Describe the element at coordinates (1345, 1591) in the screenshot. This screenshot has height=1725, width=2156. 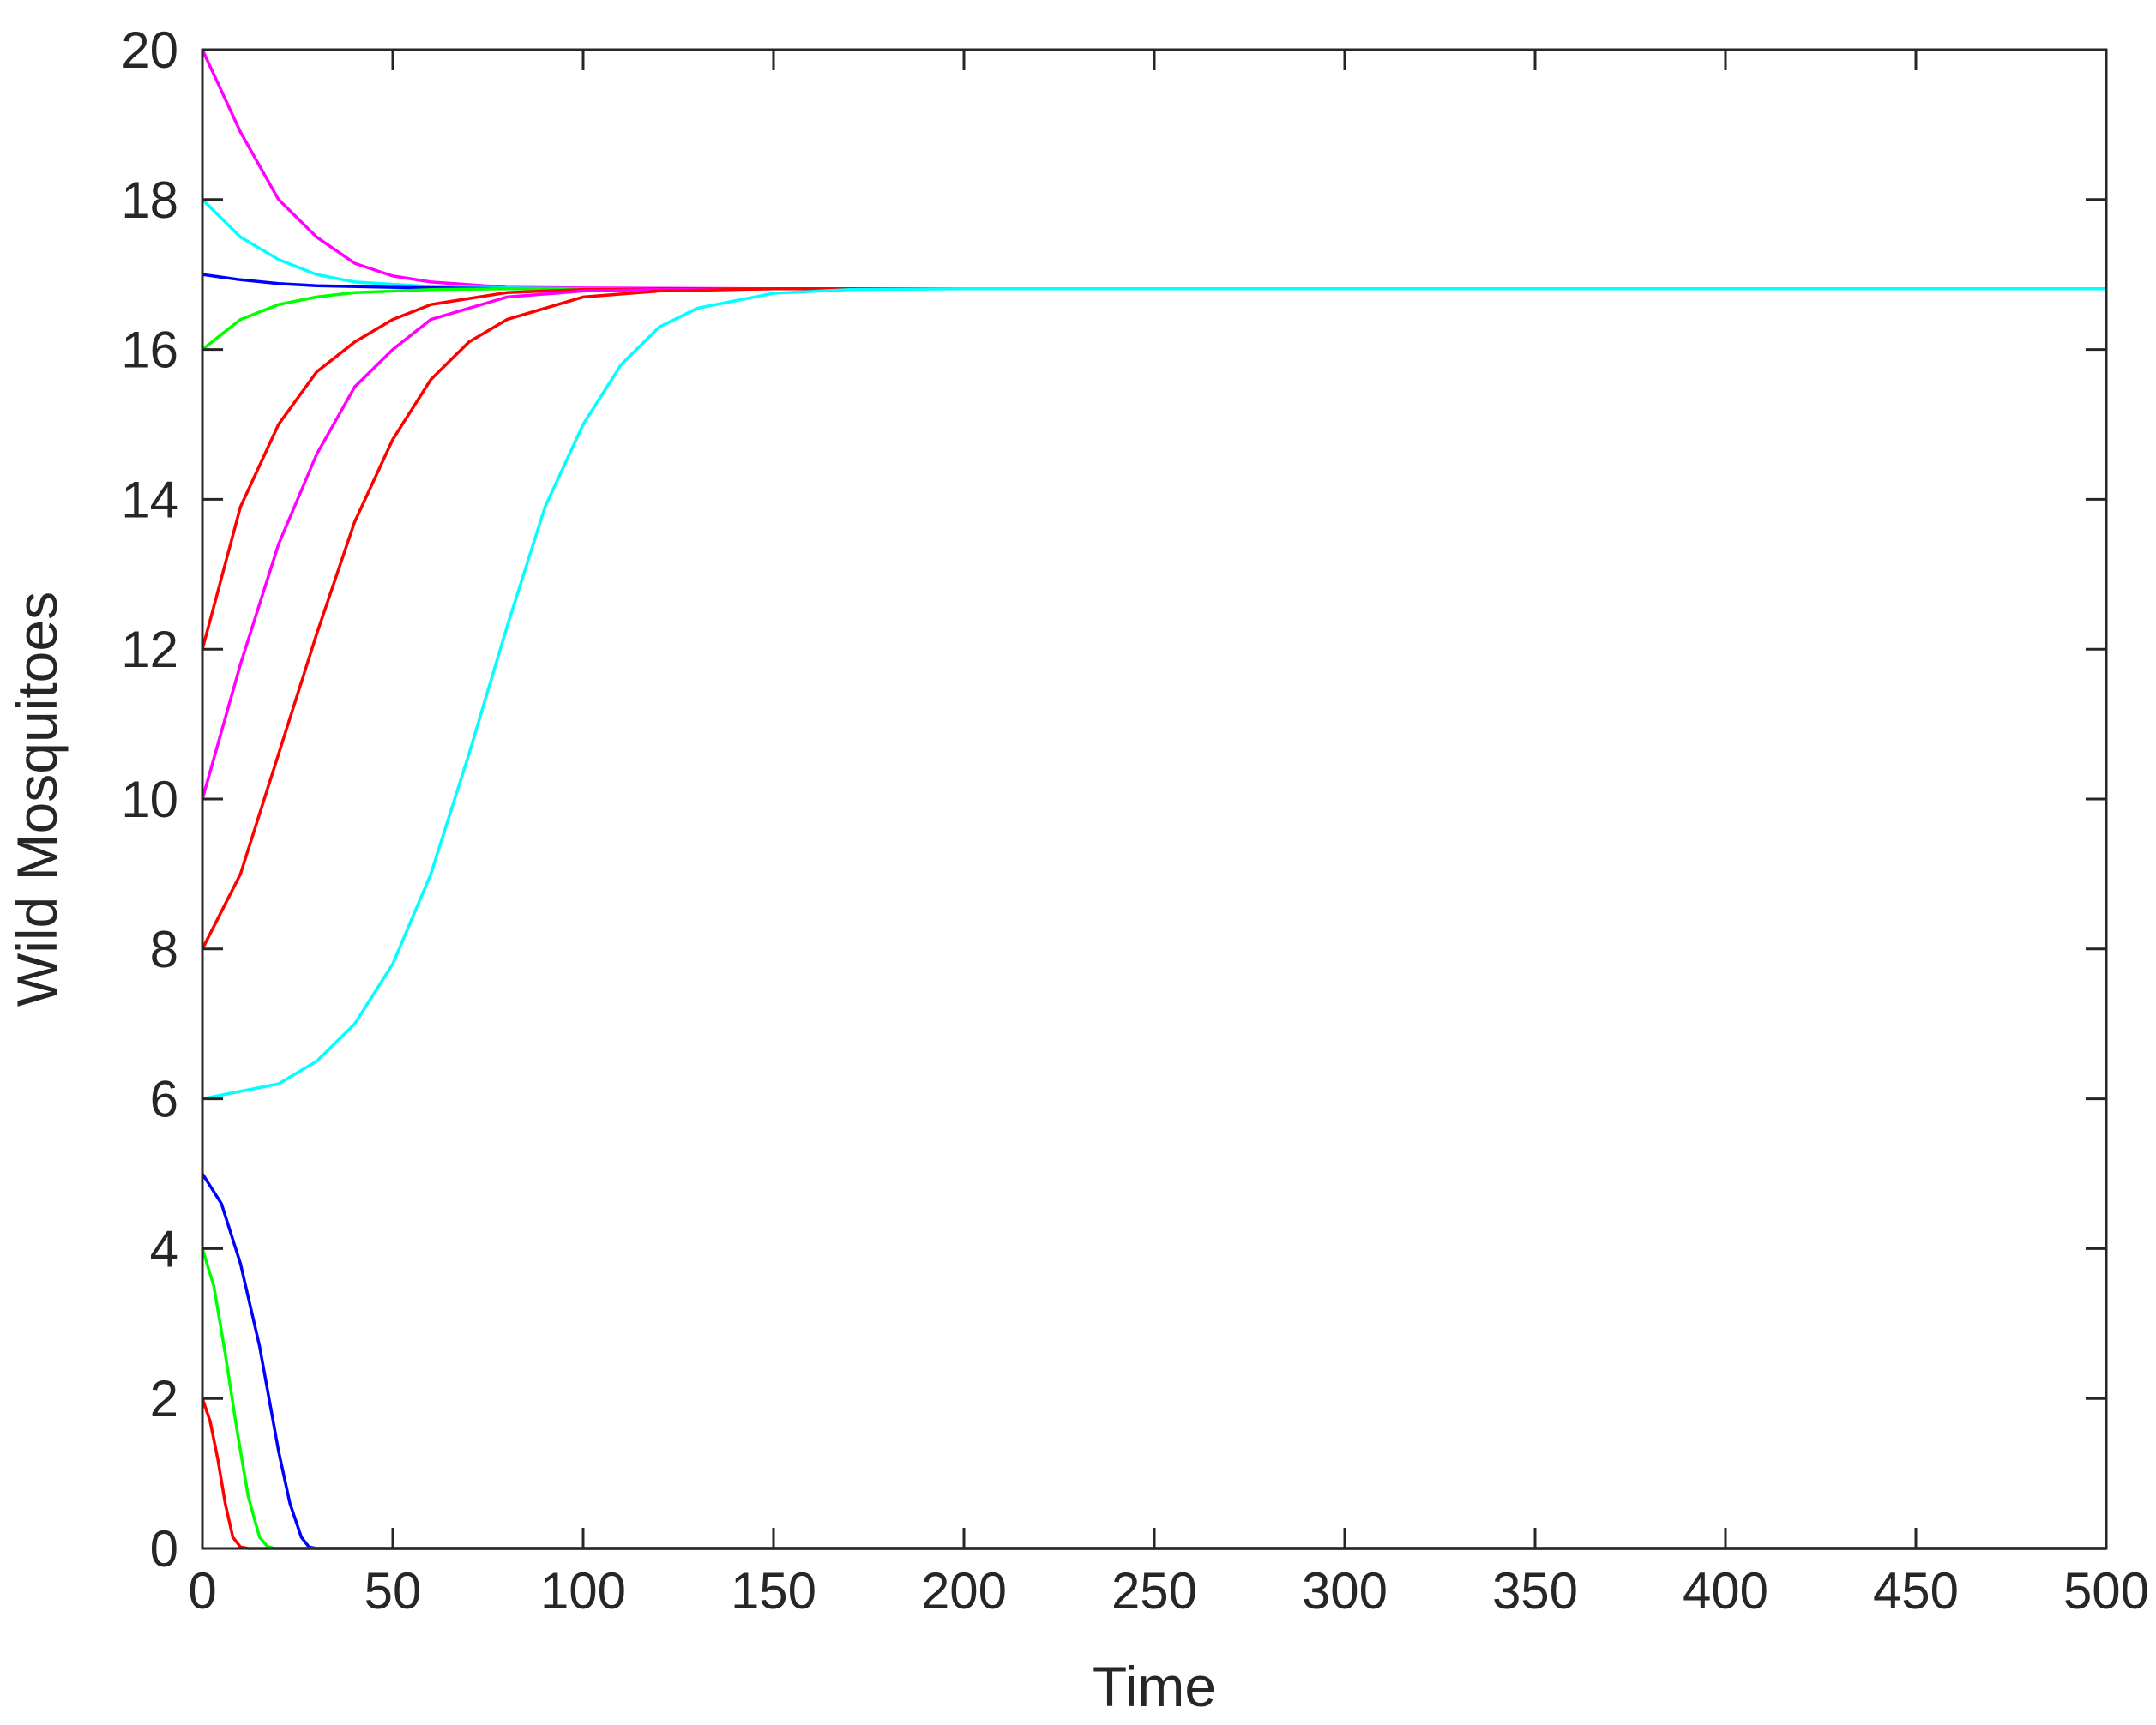
I see `x-tick-label: 300` at that location.